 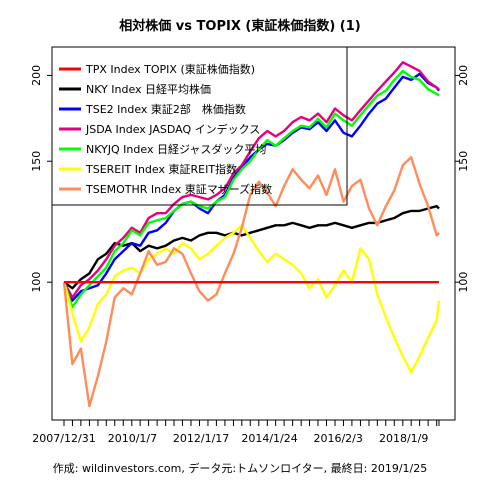 What do you see at coordinates (463, 161) in the screenshot?
I see `y-tick-label-right: 150` at bounding box center [463, 161].